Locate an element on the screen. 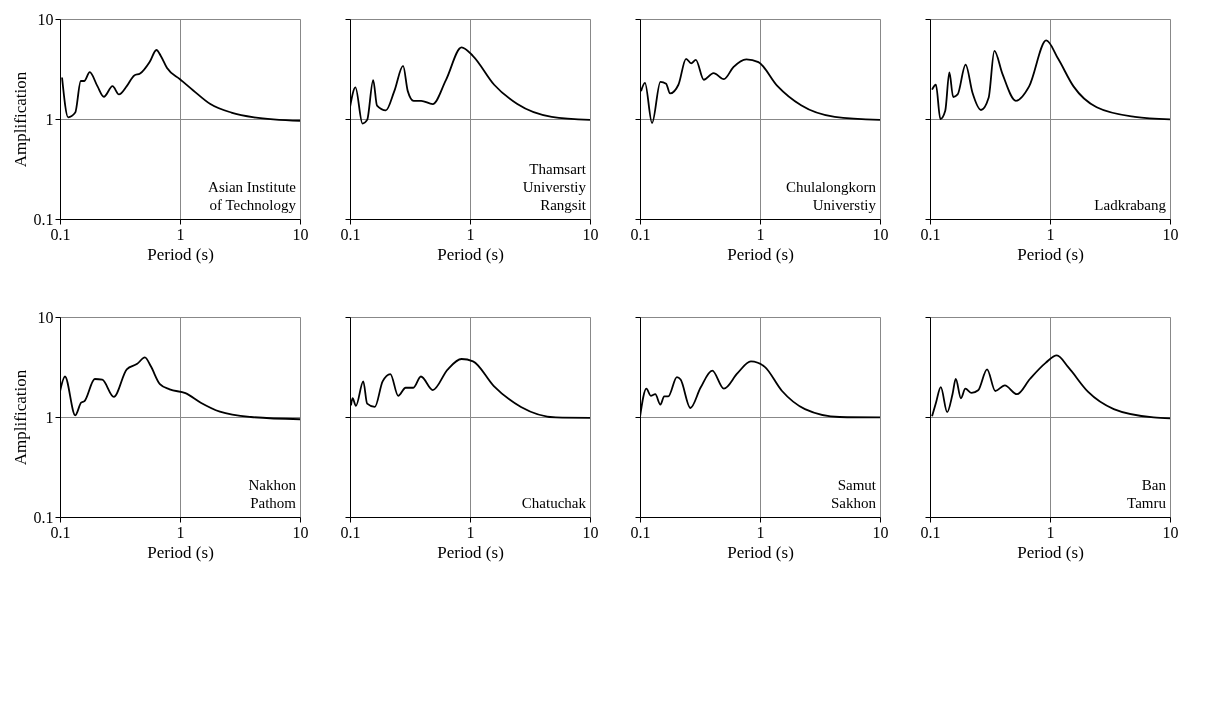 This screenshot has height=720, width=1215. annotation: Chulalongkorn Universtiy is located at coordinates (831, 196).